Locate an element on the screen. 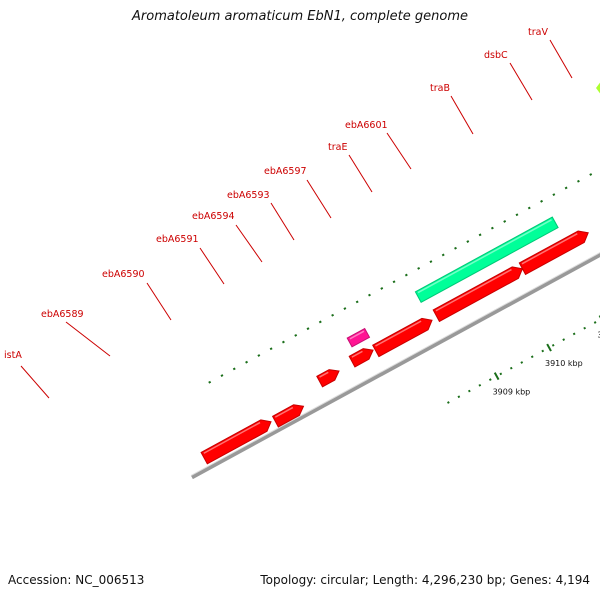  leader-line-ebA6594 is located at coordinates (249, 243).